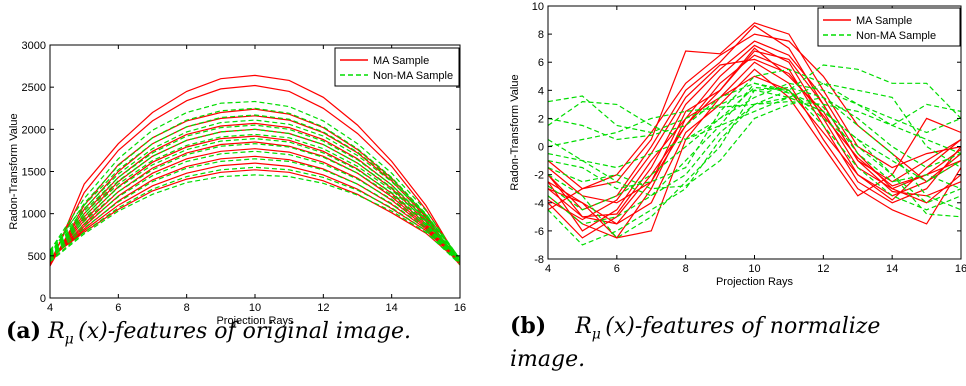 Image resolution: width=966 pixels, height=386 pixels. I want to click on caption-b-line2: image., so click(547, 359).